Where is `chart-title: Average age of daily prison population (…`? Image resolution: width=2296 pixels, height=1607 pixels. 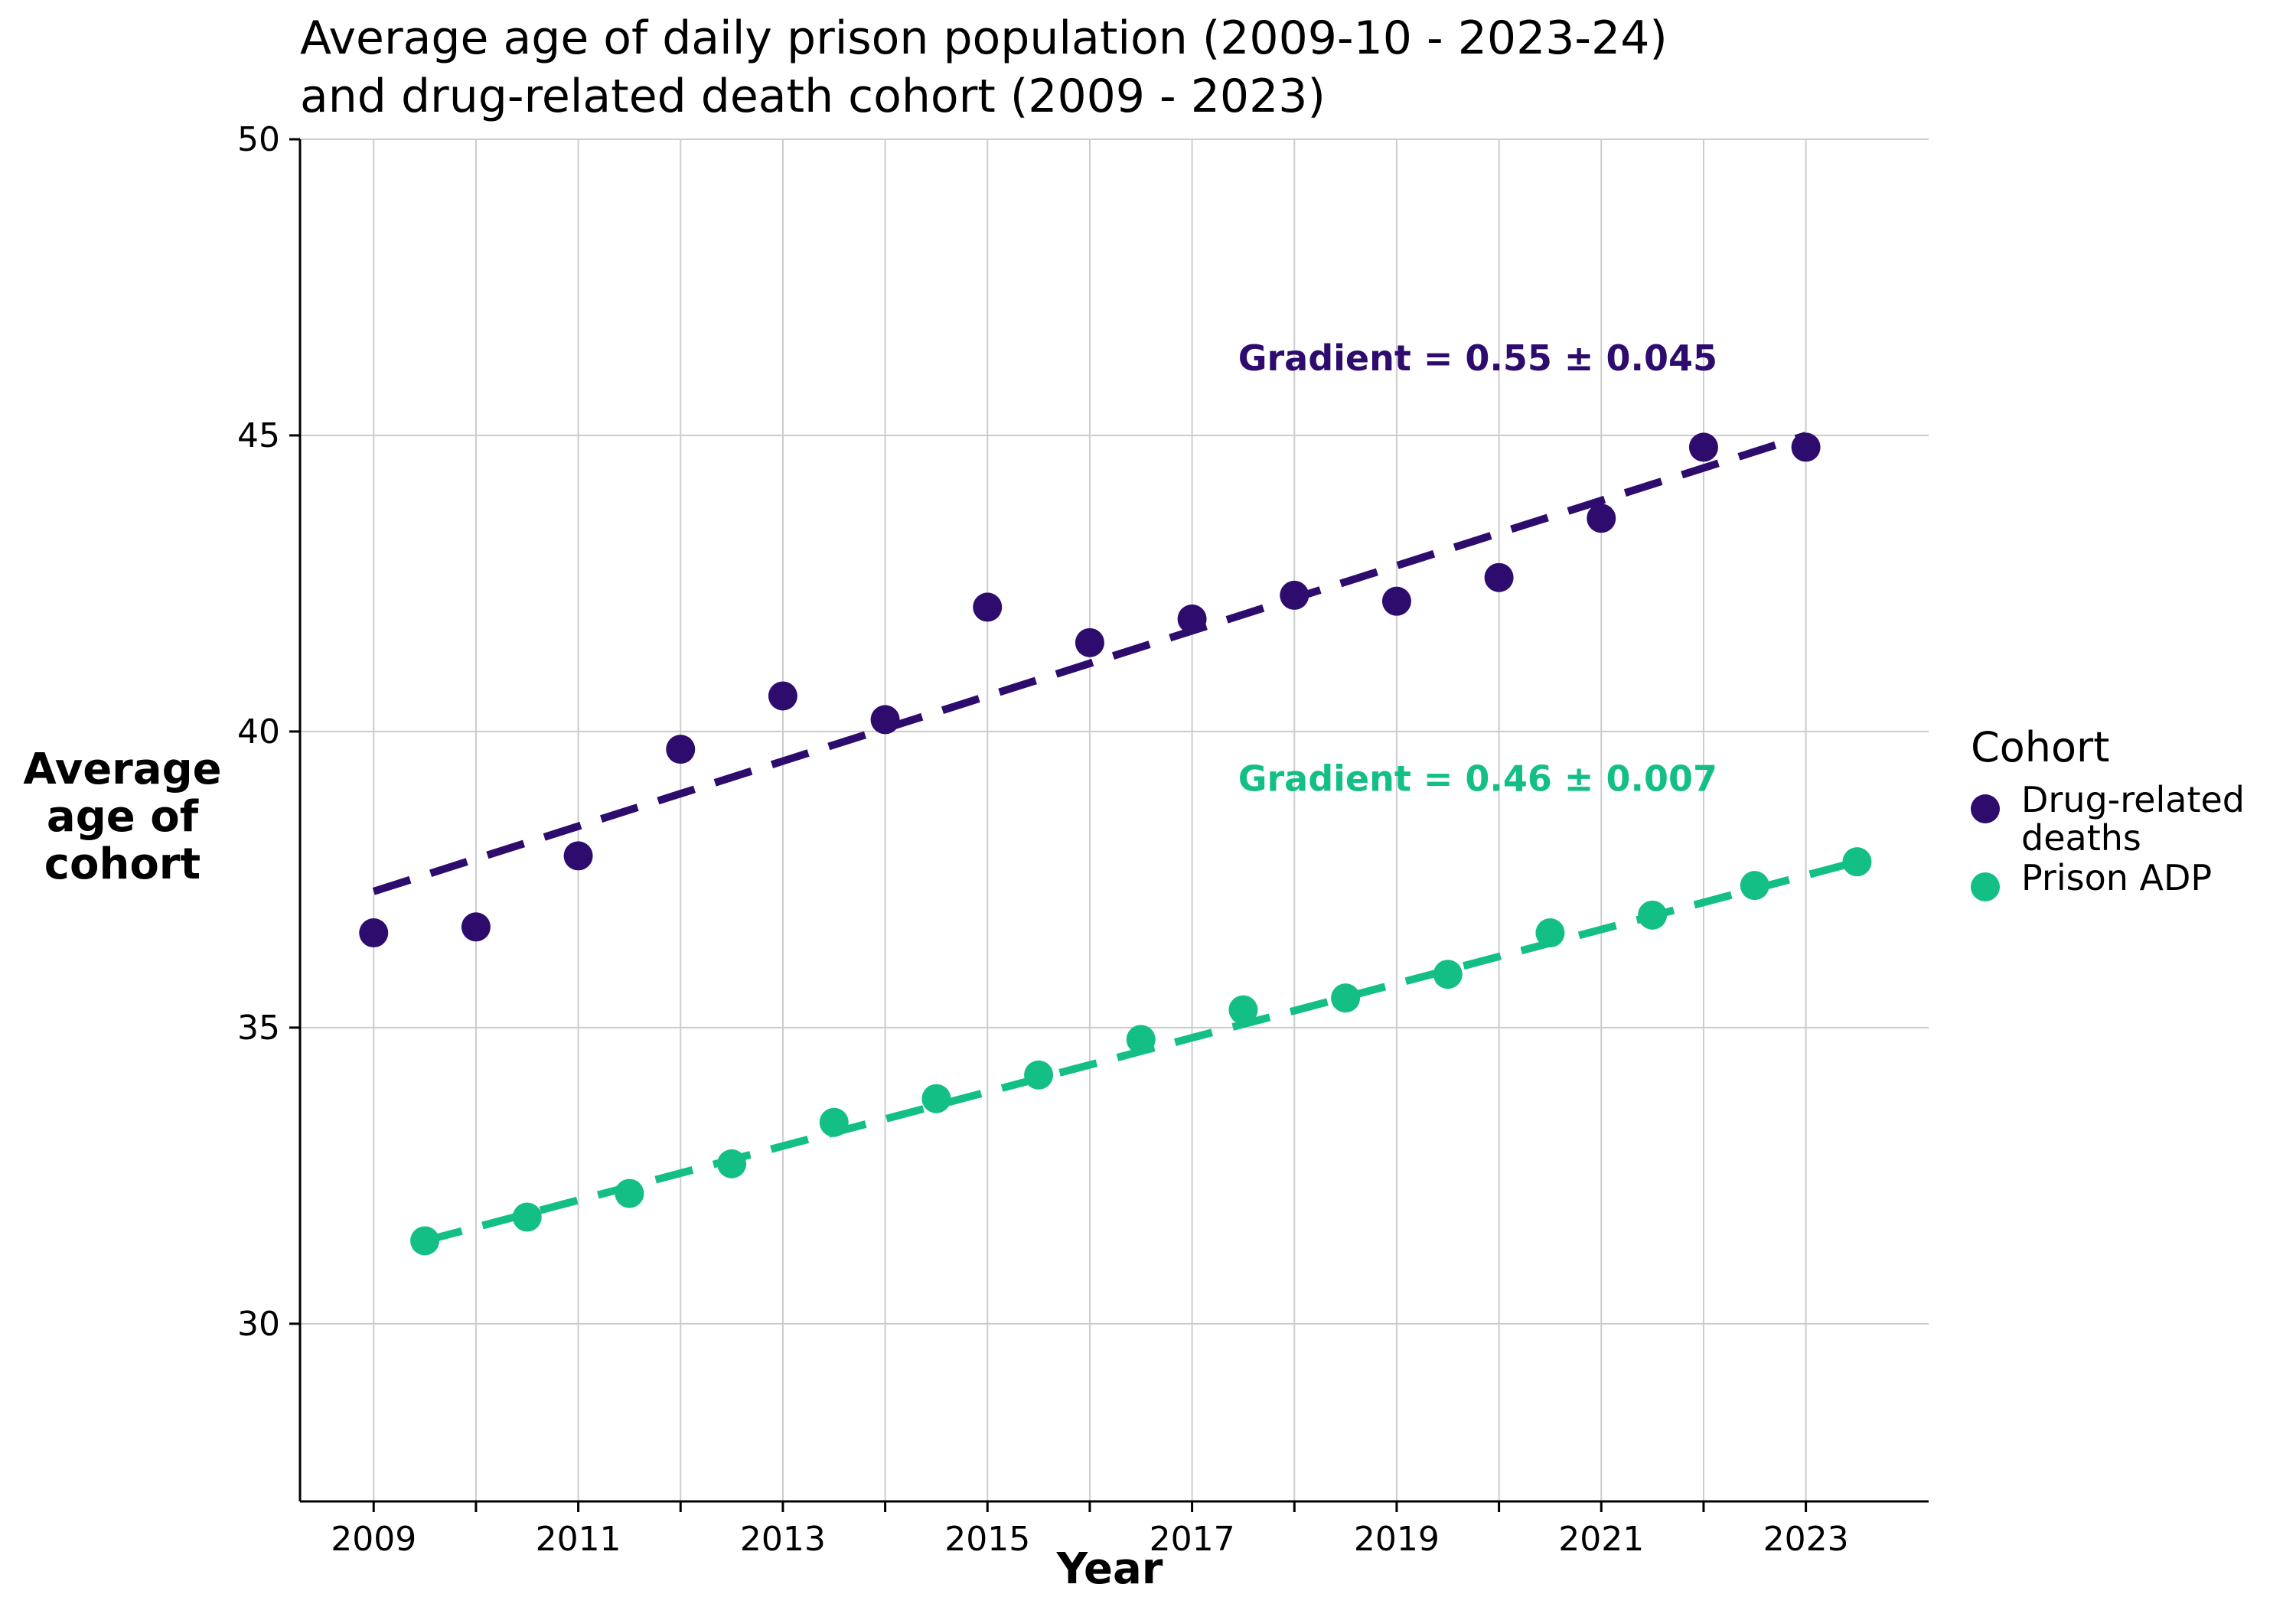 chart-title: Average age of daily prison population (… is located at coordinates (984, 67).